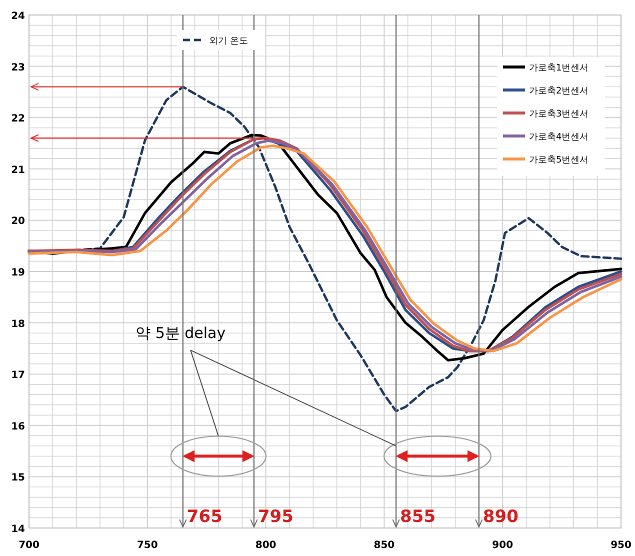  Describe the element at coordinates (18, 376) in the screenshot. I see `y-tick-label: 17` at that location.